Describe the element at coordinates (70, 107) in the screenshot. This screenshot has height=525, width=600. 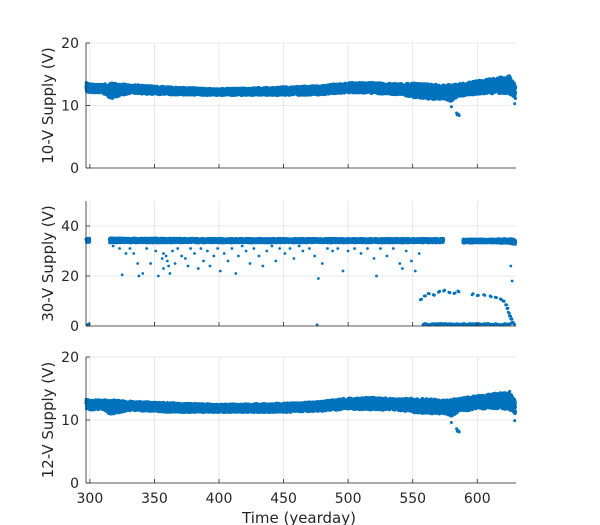
I see `y-tick-label: 10` at that location.